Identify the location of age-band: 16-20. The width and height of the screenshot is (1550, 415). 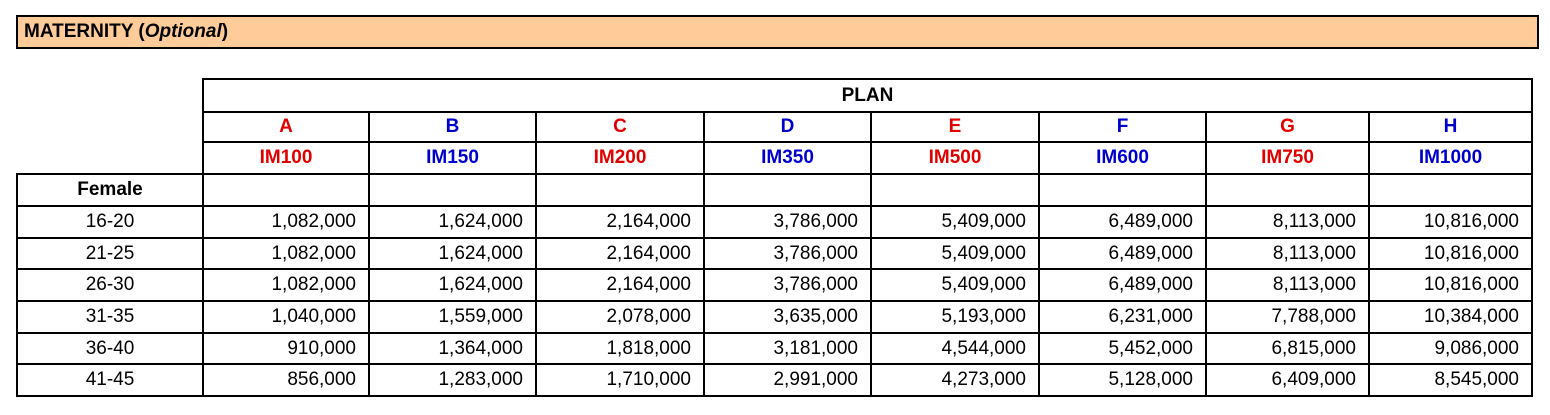
(110, 222).